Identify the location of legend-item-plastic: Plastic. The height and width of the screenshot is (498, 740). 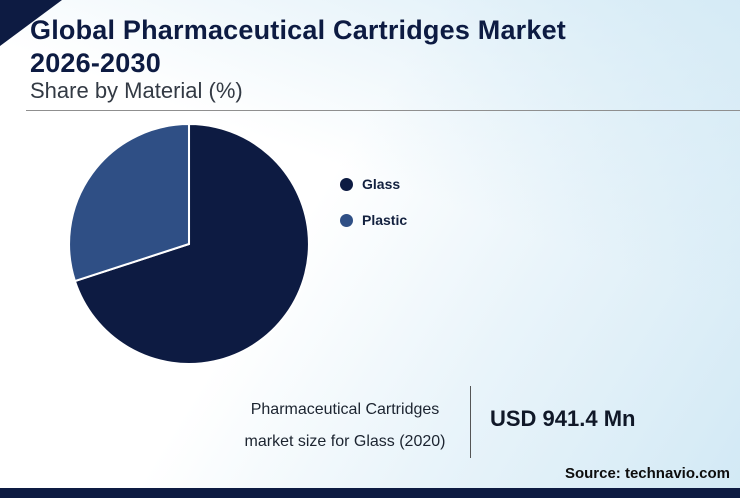
(373, 220).